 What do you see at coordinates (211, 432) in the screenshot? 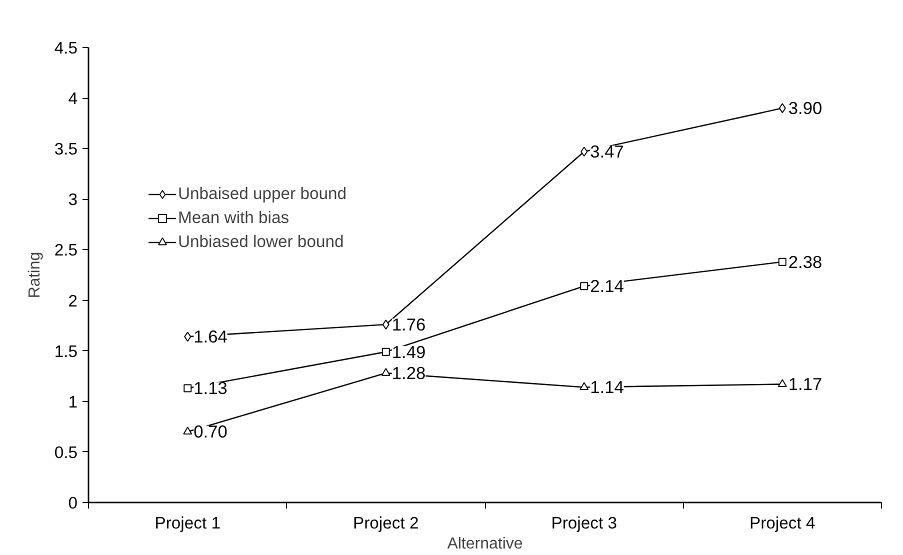
I see `data-label: 0.70` at bounding box center [211, 432].